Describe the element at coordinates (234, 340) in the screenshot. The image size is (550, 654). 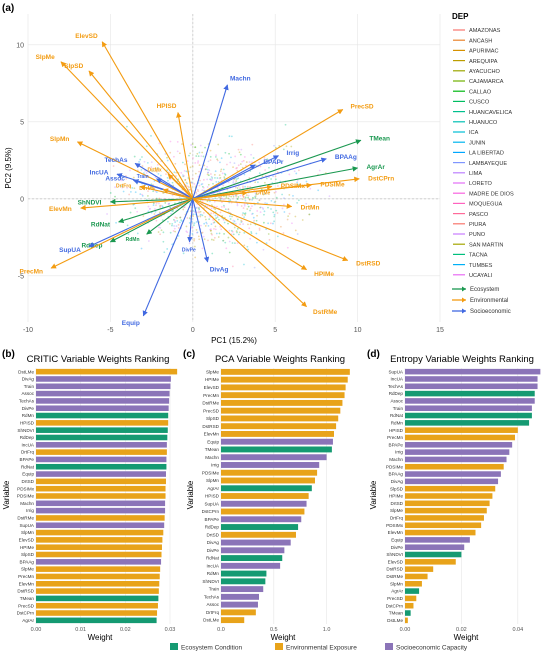
I see `biplot-x-axis-label: PC1 (15.2%)` at that location.